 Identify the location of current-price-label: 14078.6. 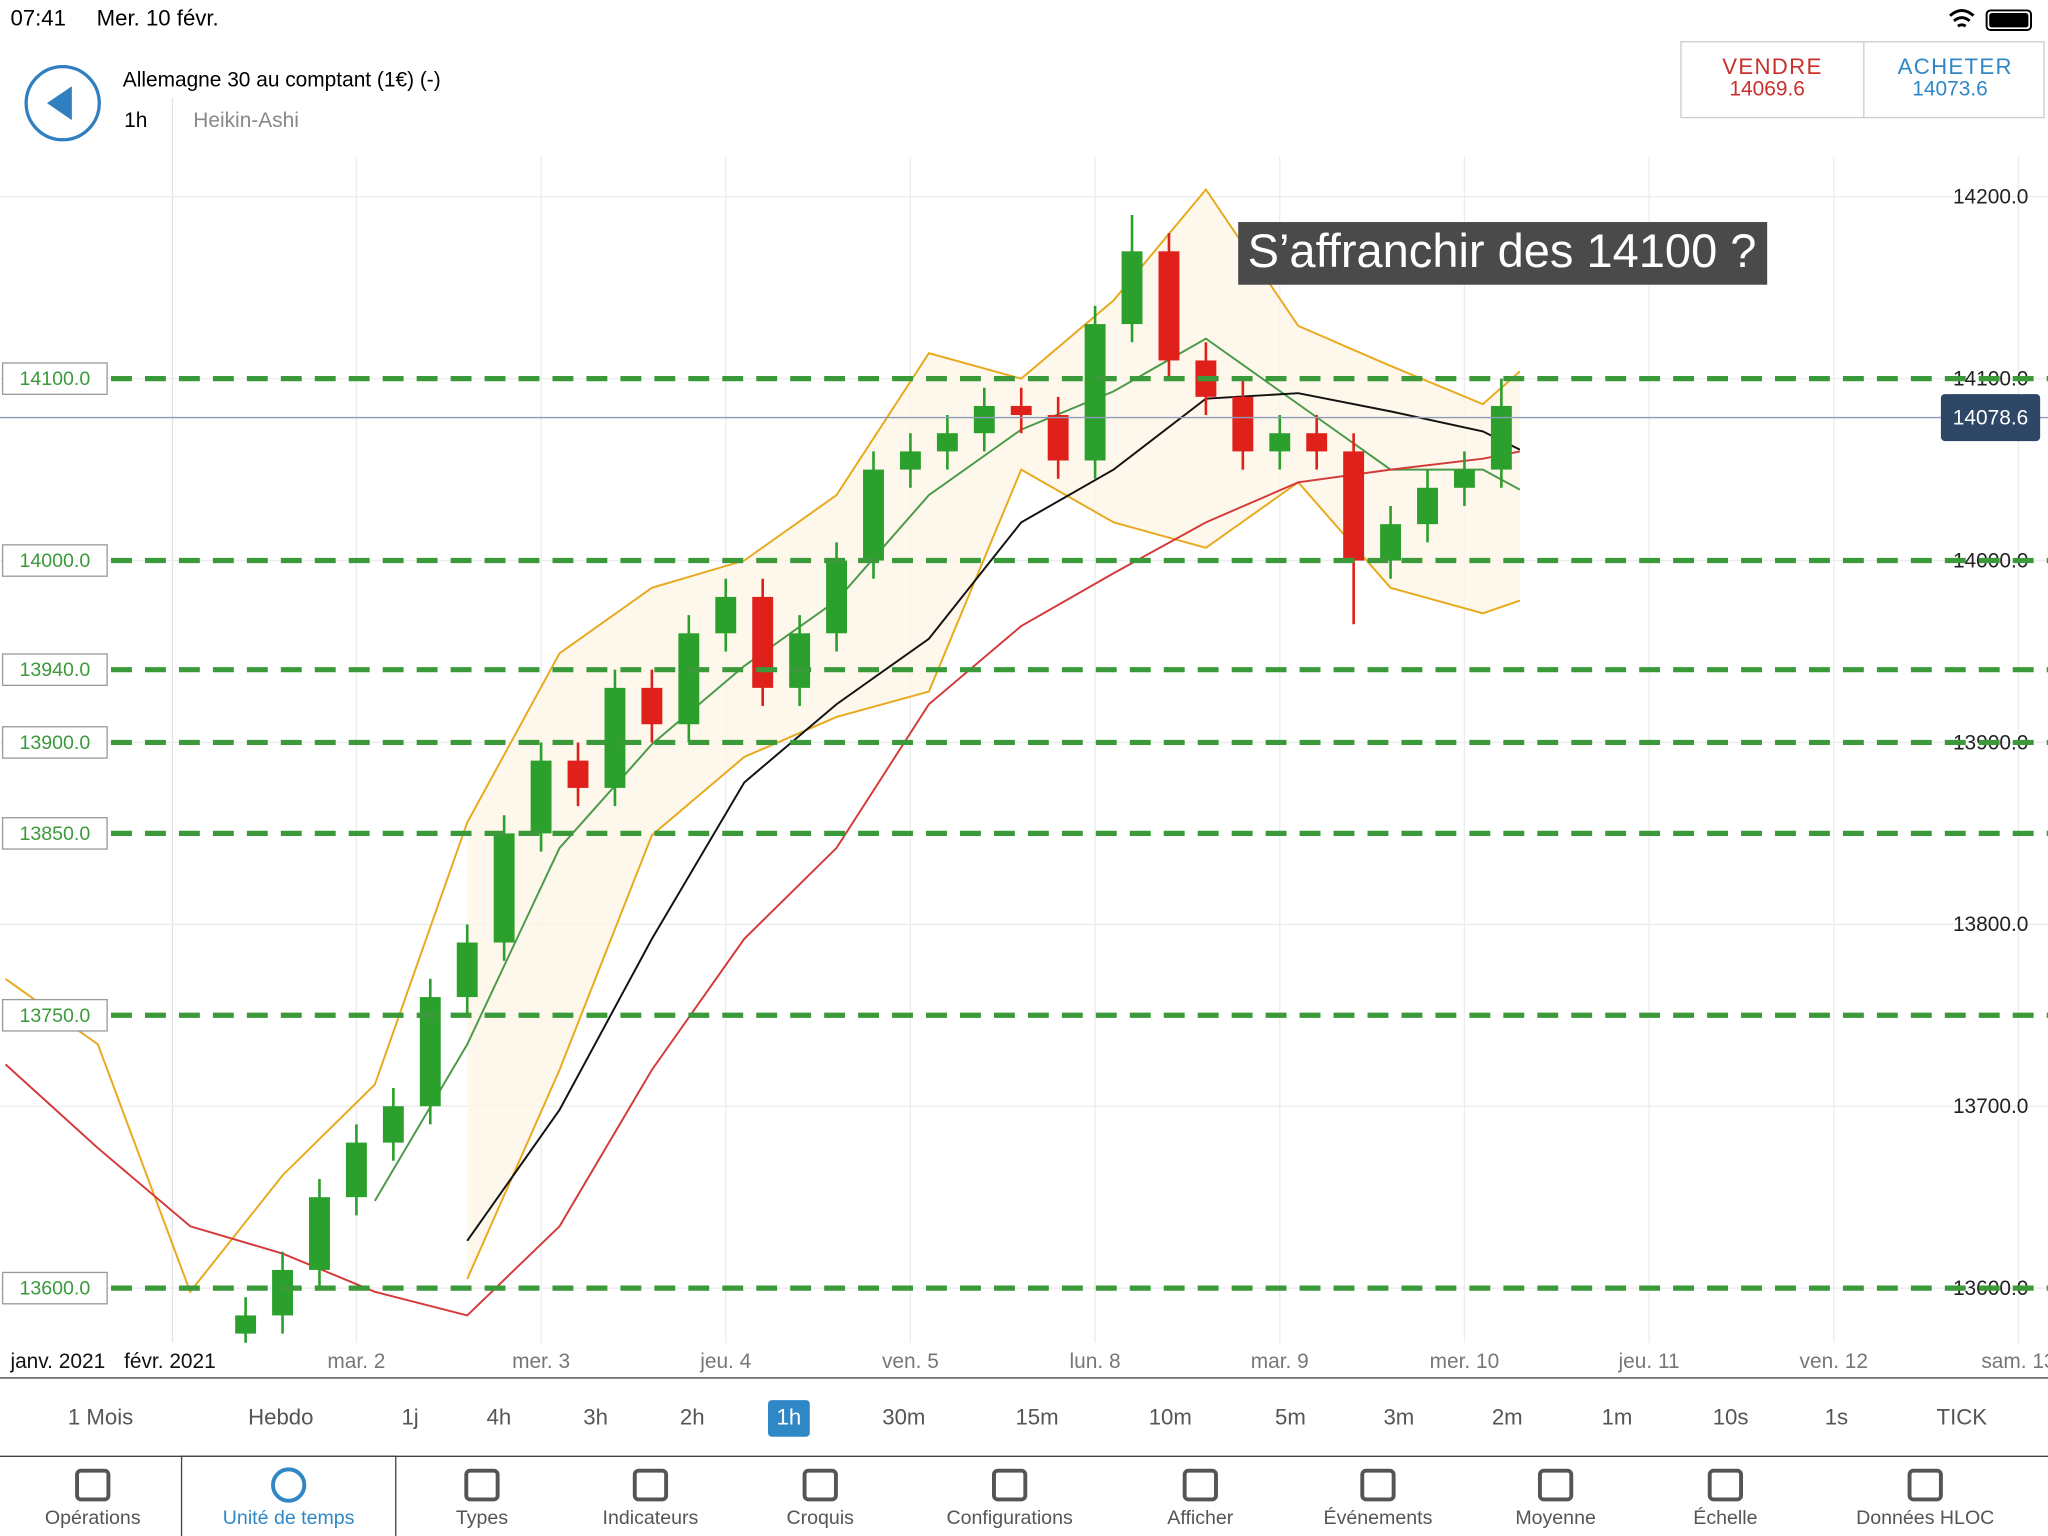
(1990, 417).